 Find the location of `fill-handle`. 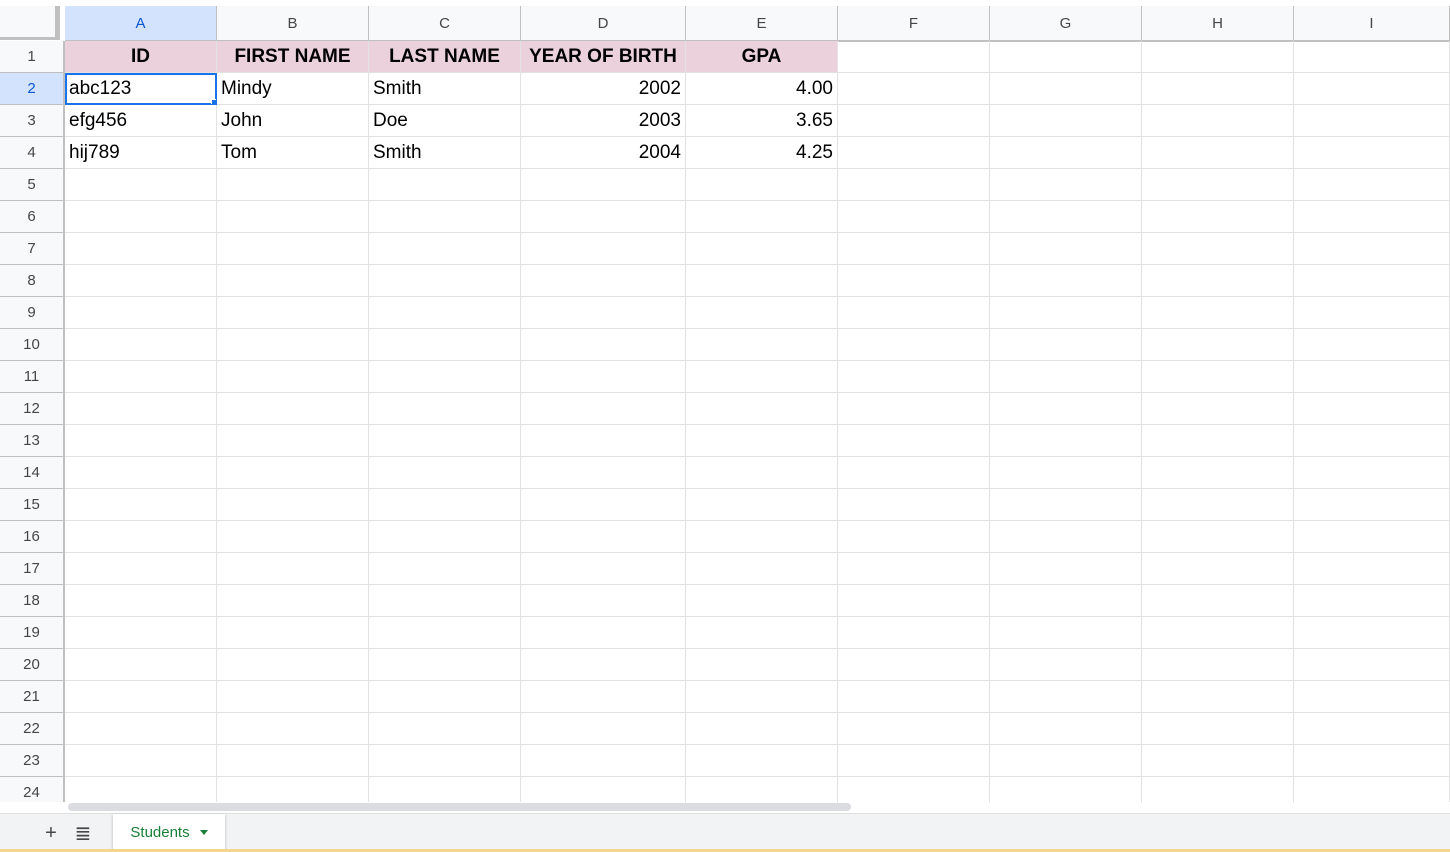

fill-handle is located at coordinates (213, 101).